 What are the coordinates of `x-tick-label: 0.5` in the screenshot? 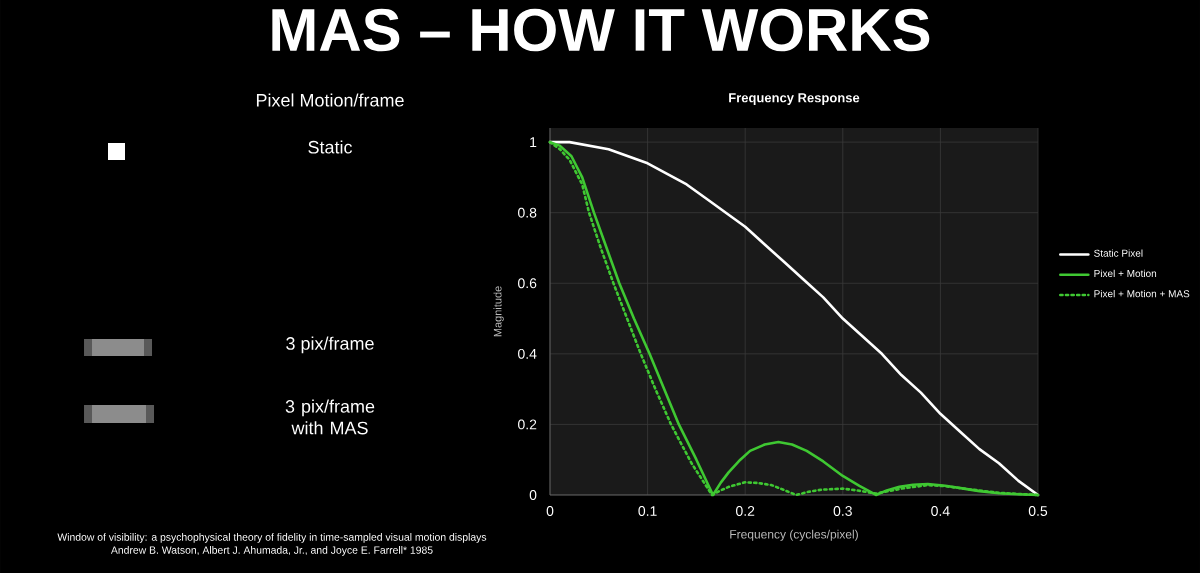 It's located at (1038, 511).